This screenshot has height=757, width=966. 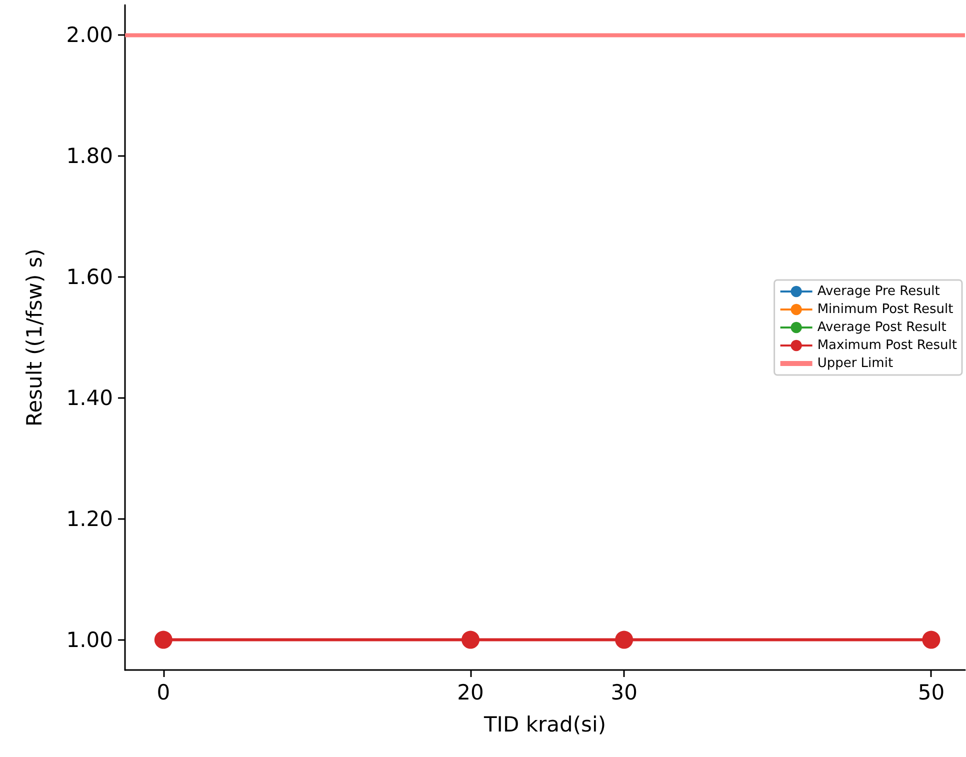 What do you see at coordinates (931, 692) in the screenshot?
I see `x-tick-label: 50` at bounding box center [931, 692].